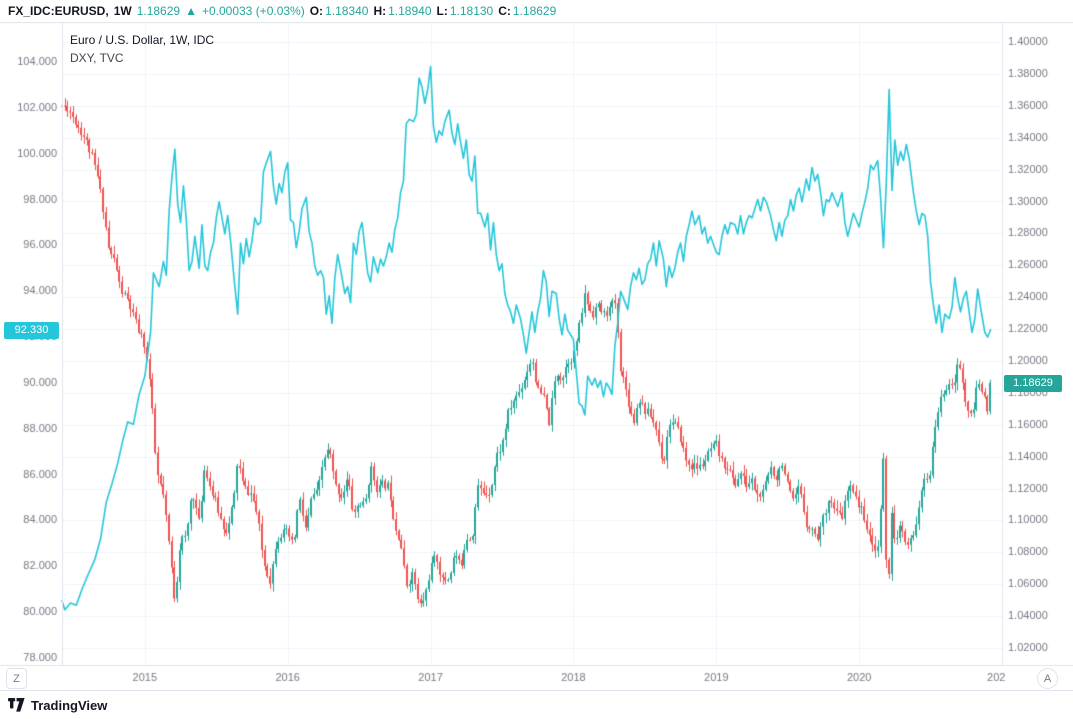 The height and width of the screenshot is (719, 1073). Describe the element at coordinates (1047, 678) in the screenshot. I see `auto-scale-button: A` at that location.